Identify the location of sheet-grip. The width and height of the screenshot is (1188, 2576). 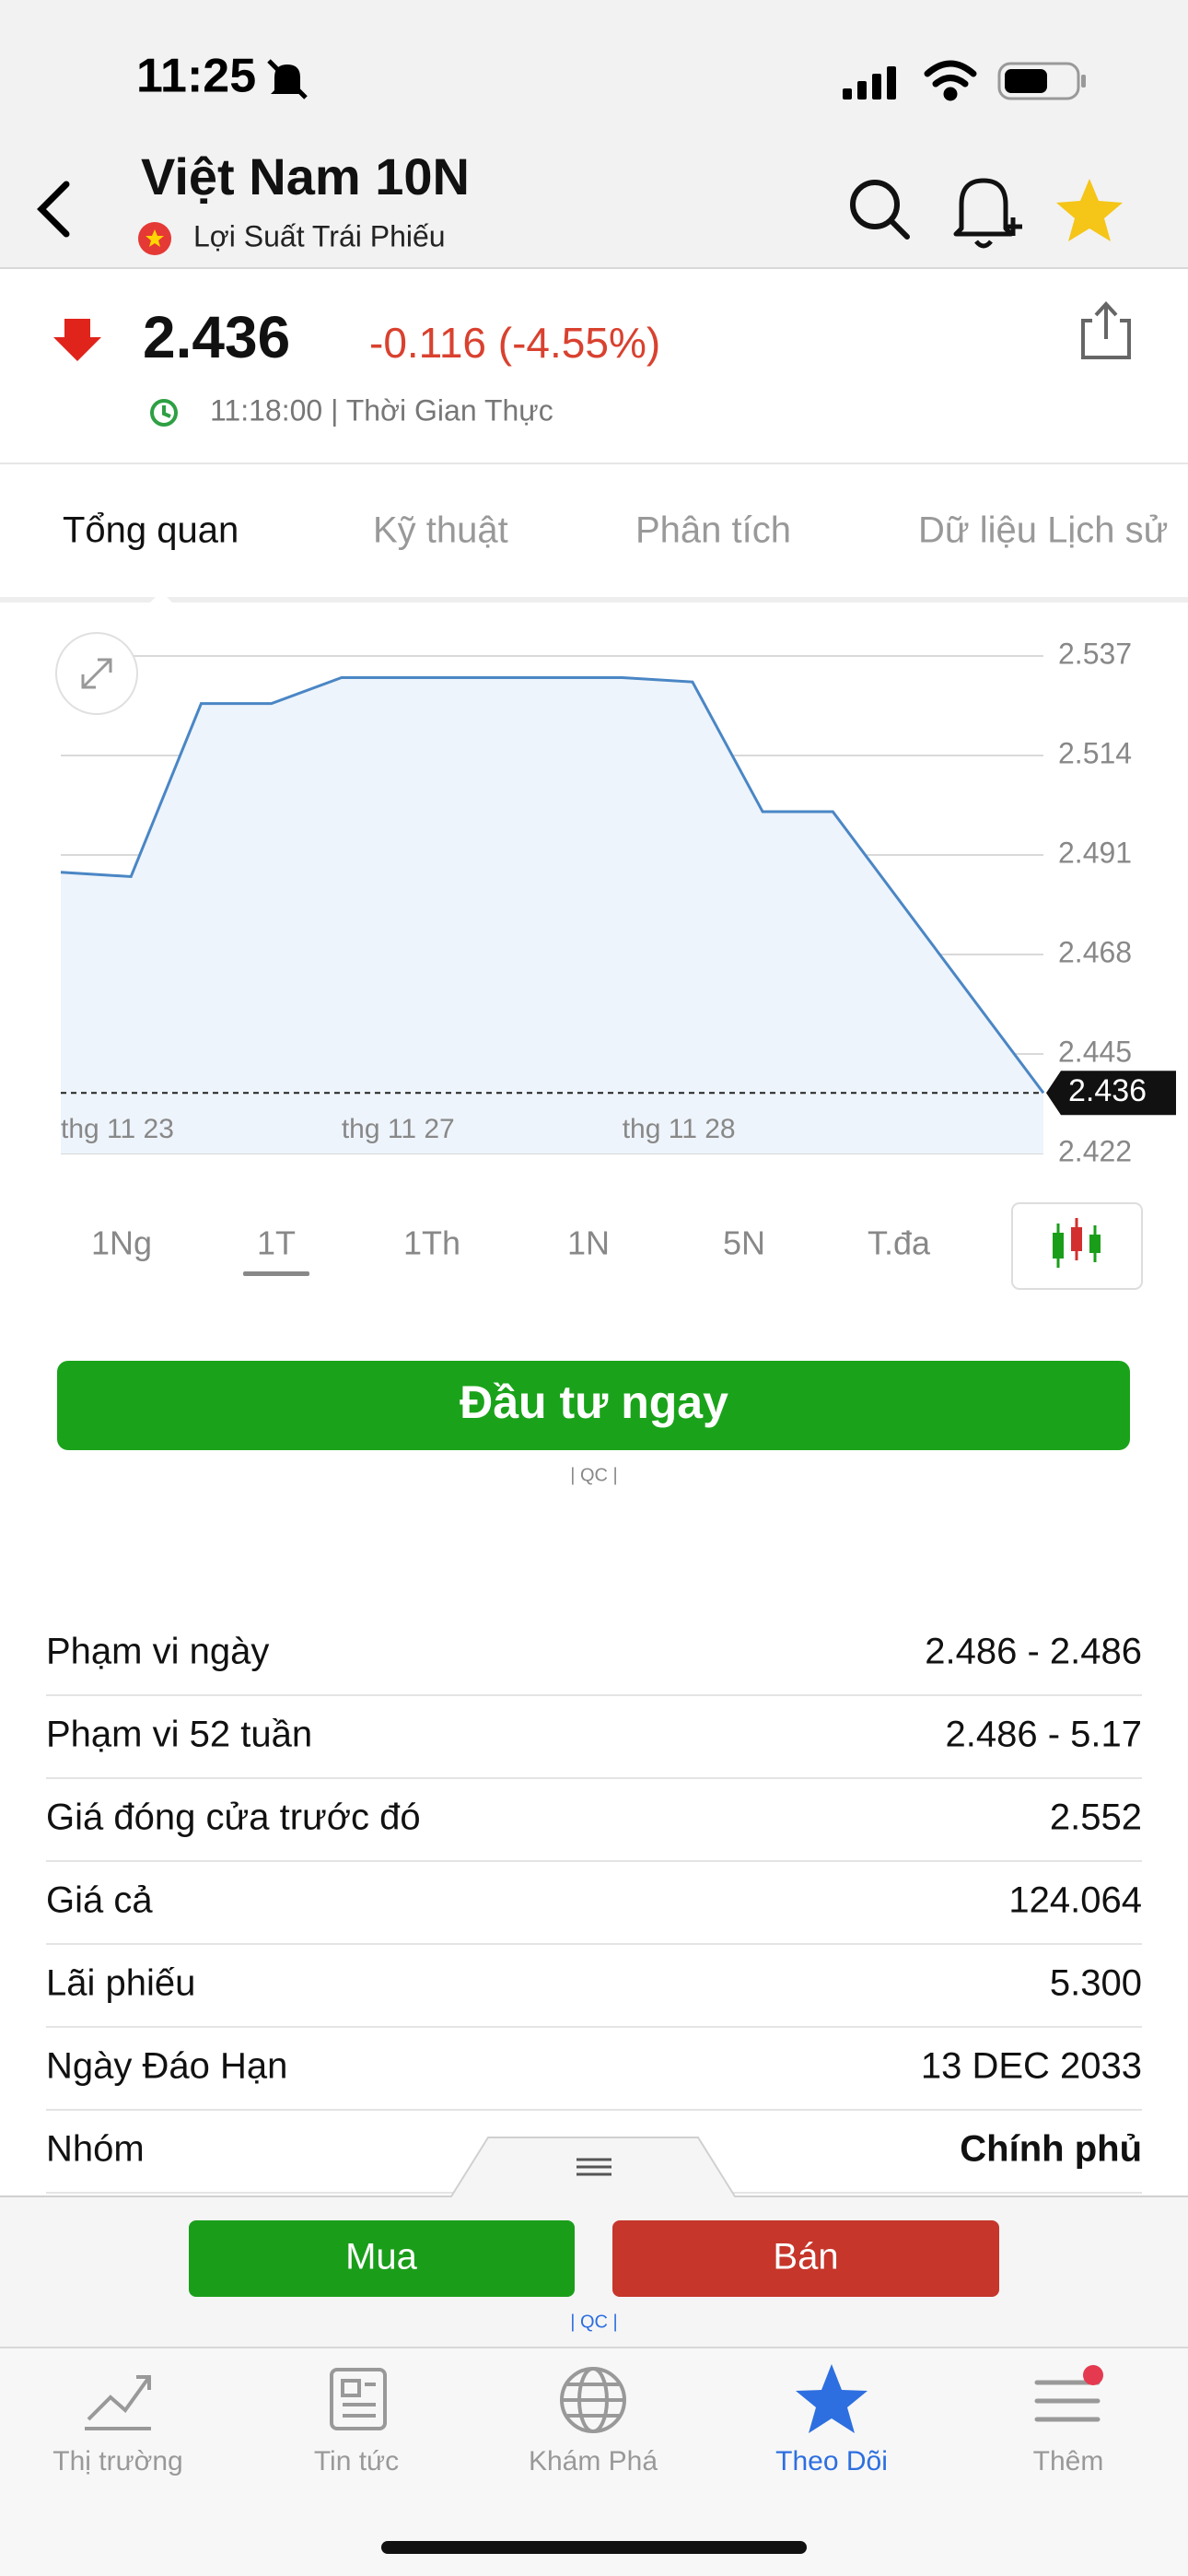
(594, 2167).